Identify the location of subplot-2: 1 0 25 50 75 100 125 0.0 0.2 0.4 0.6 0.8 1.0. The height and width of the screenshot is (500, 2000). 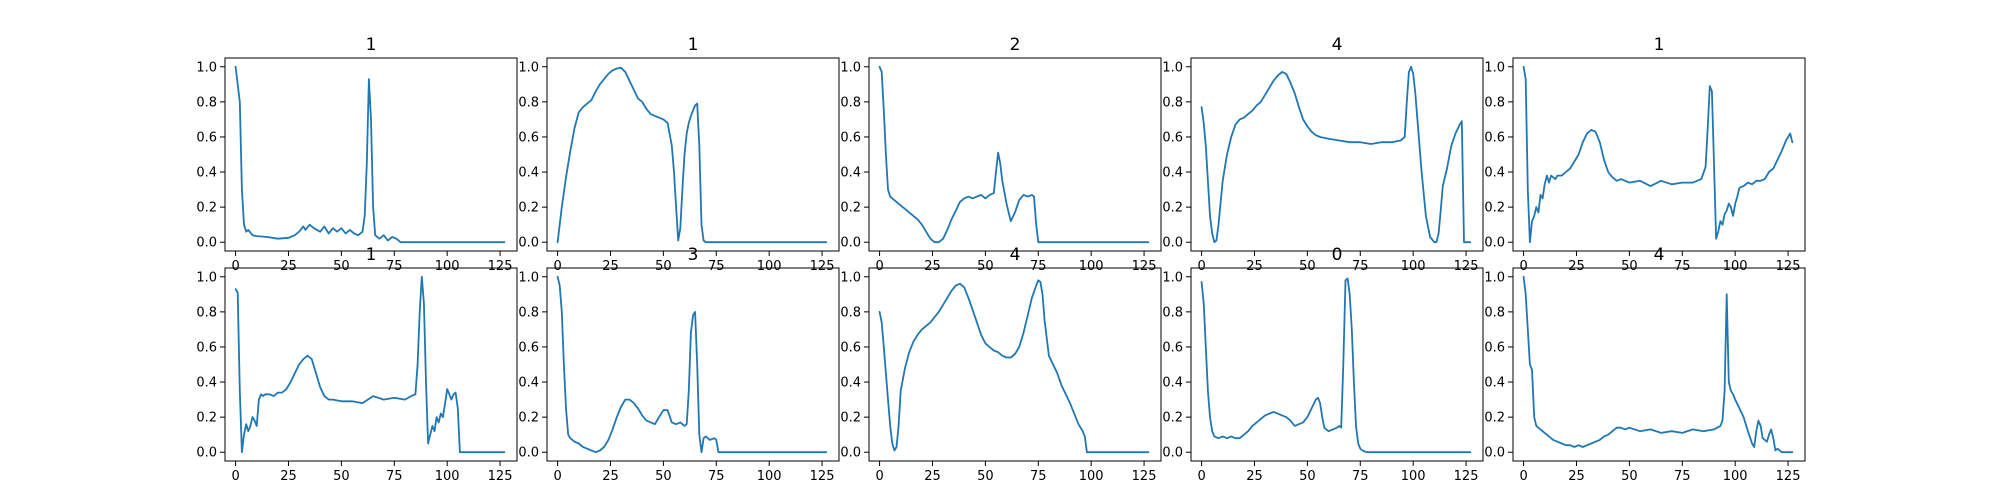
(679, 154).